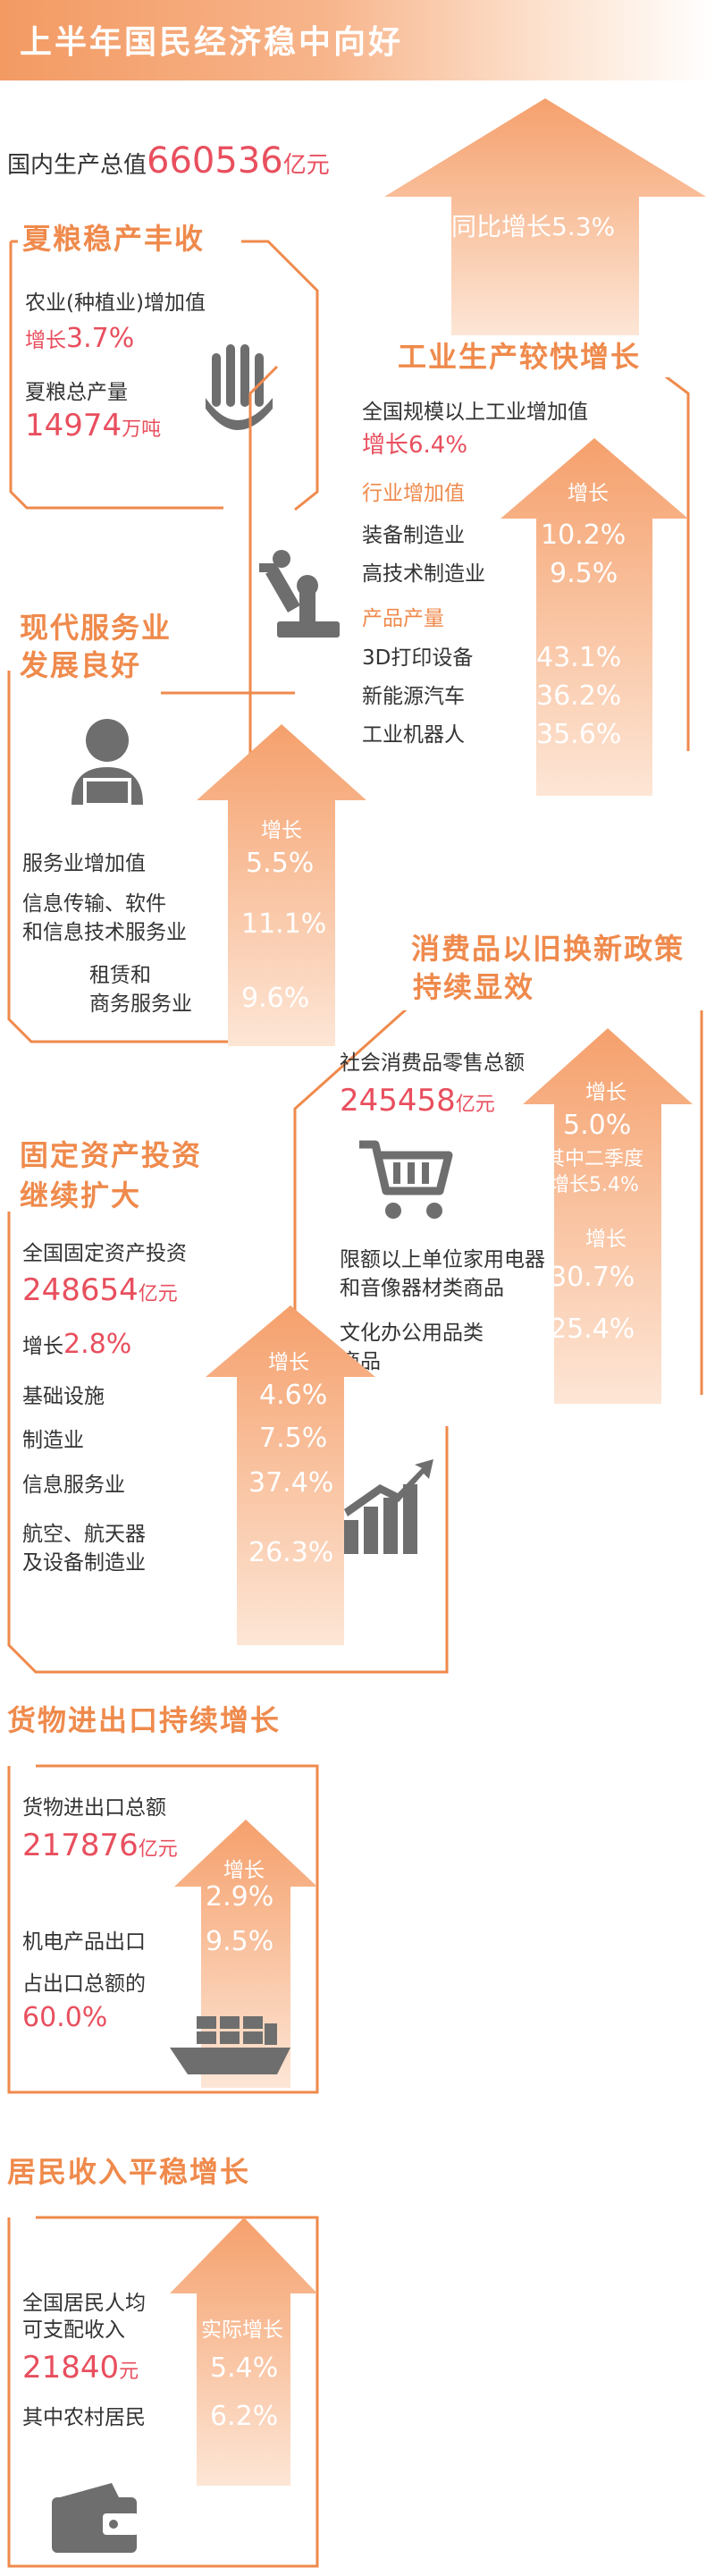 This screenshot has height=2576, width=715. I want to click on product-label: 新能源汽车, so click(414, 696).